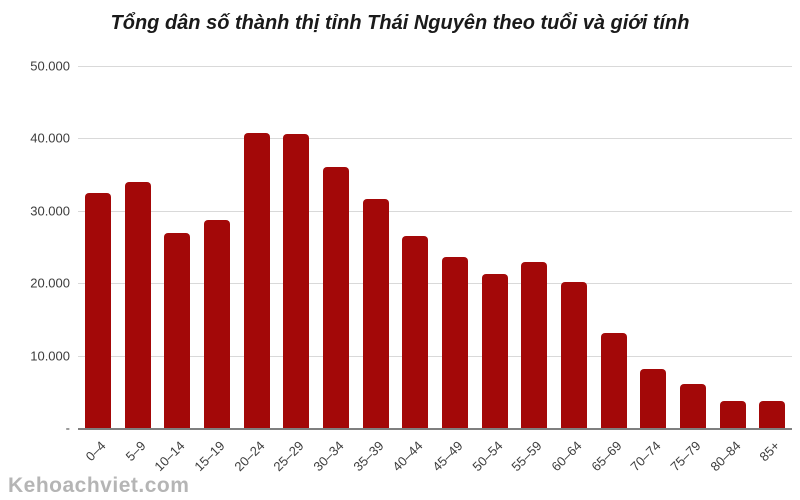 This screenshot has height=500, width=800. I want to click on x-axis-label: 20–24, so click(249, 456).